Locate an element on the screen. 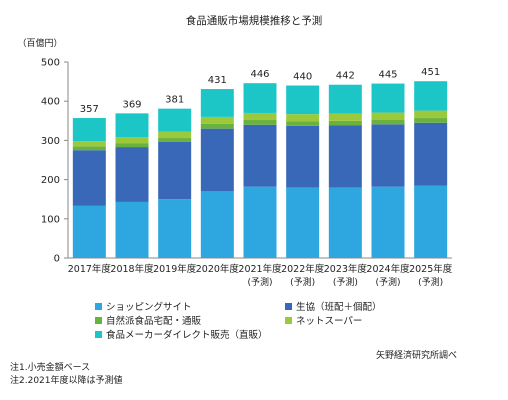  legend-item-coop: 生協（班配＋個配） is located at coordinates (333, 306).